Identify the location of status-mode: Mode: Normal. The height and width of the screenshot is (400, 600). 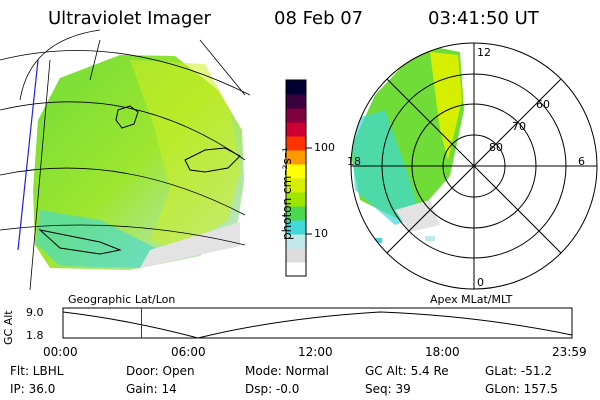
(287, 371).